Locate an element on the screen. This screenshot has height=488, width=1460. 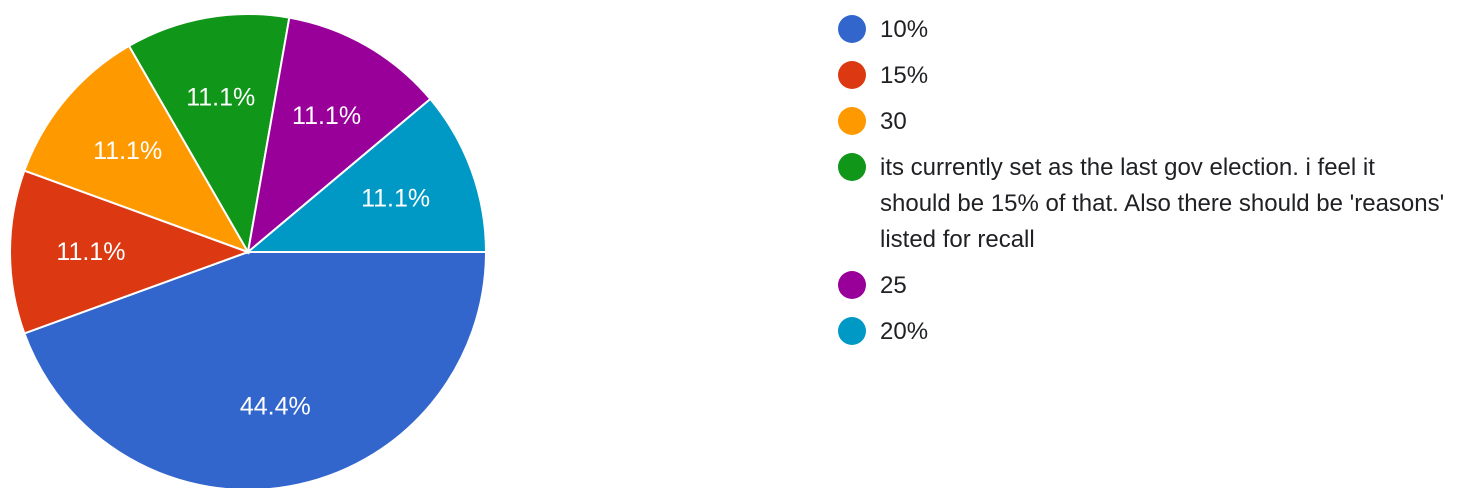
slice-label-1: 11.1% is located at coordinates (90, 252).